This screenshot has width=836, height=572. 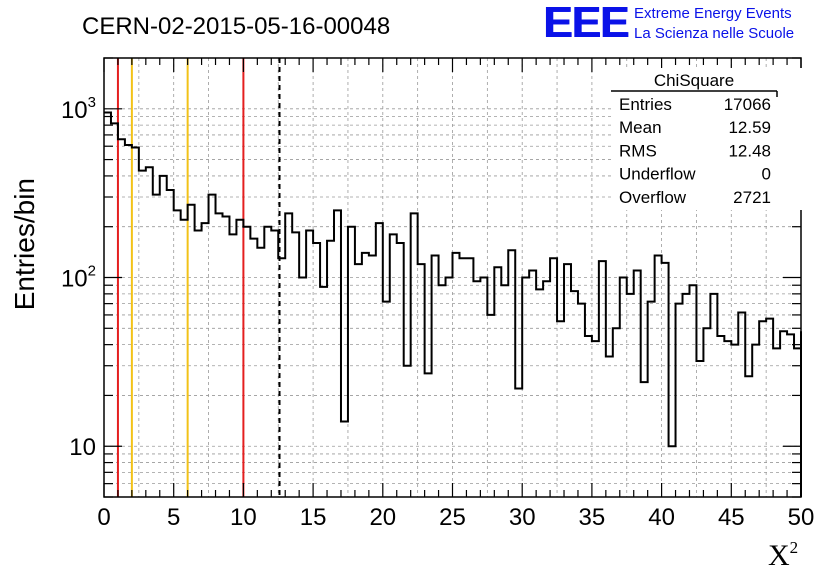 What do you see at coordinates (452, 517) in the screenshot?
I see `x-tick-label: 25` at bounding box center [452, 517].